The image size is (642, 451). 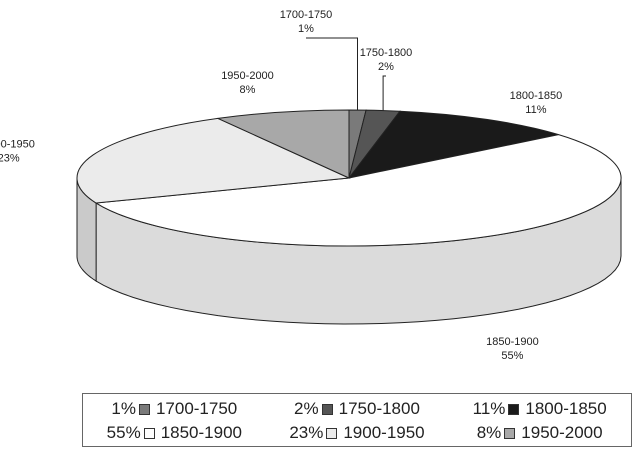 I want to click on legend-label: 1900-1950, so click(x=384, y=432).